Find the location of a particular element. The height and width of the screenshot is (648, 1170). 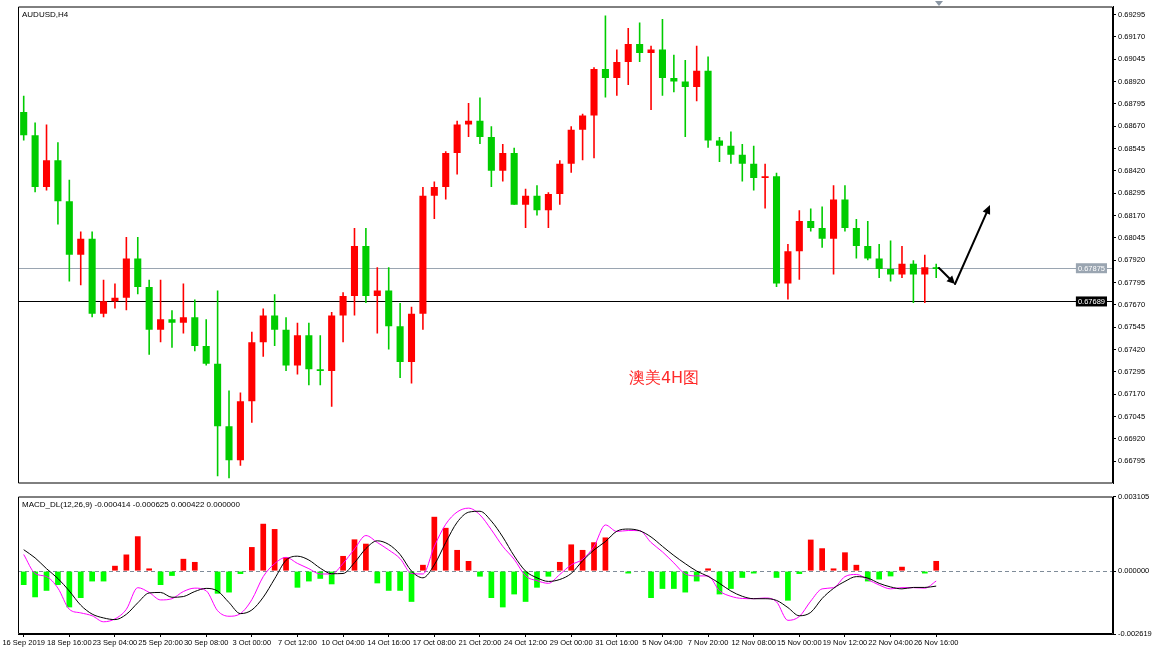

chart-title: AUDUSD,H4 is located at coordinates (45, 14).